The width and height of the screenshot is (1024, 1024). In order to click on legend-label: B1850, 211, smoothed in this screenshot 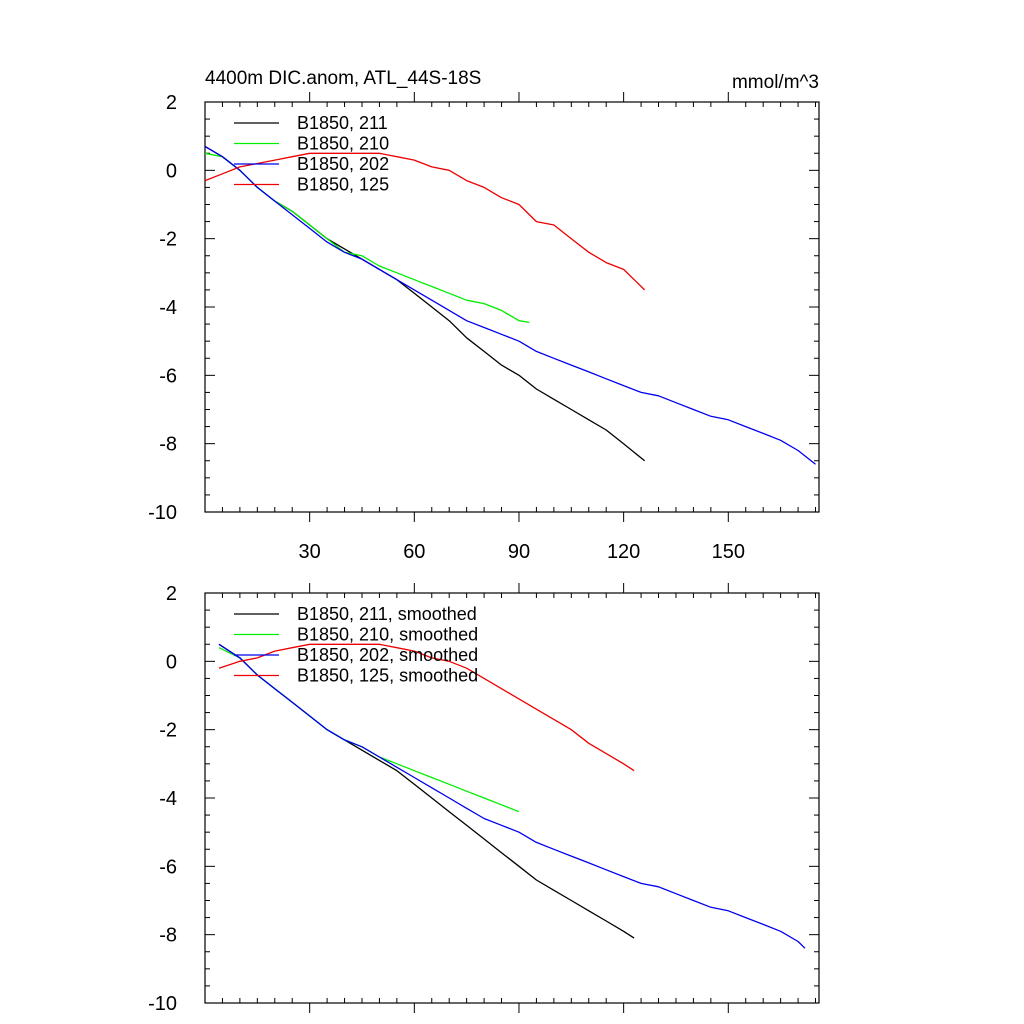, I will do `click(387, 614)`.